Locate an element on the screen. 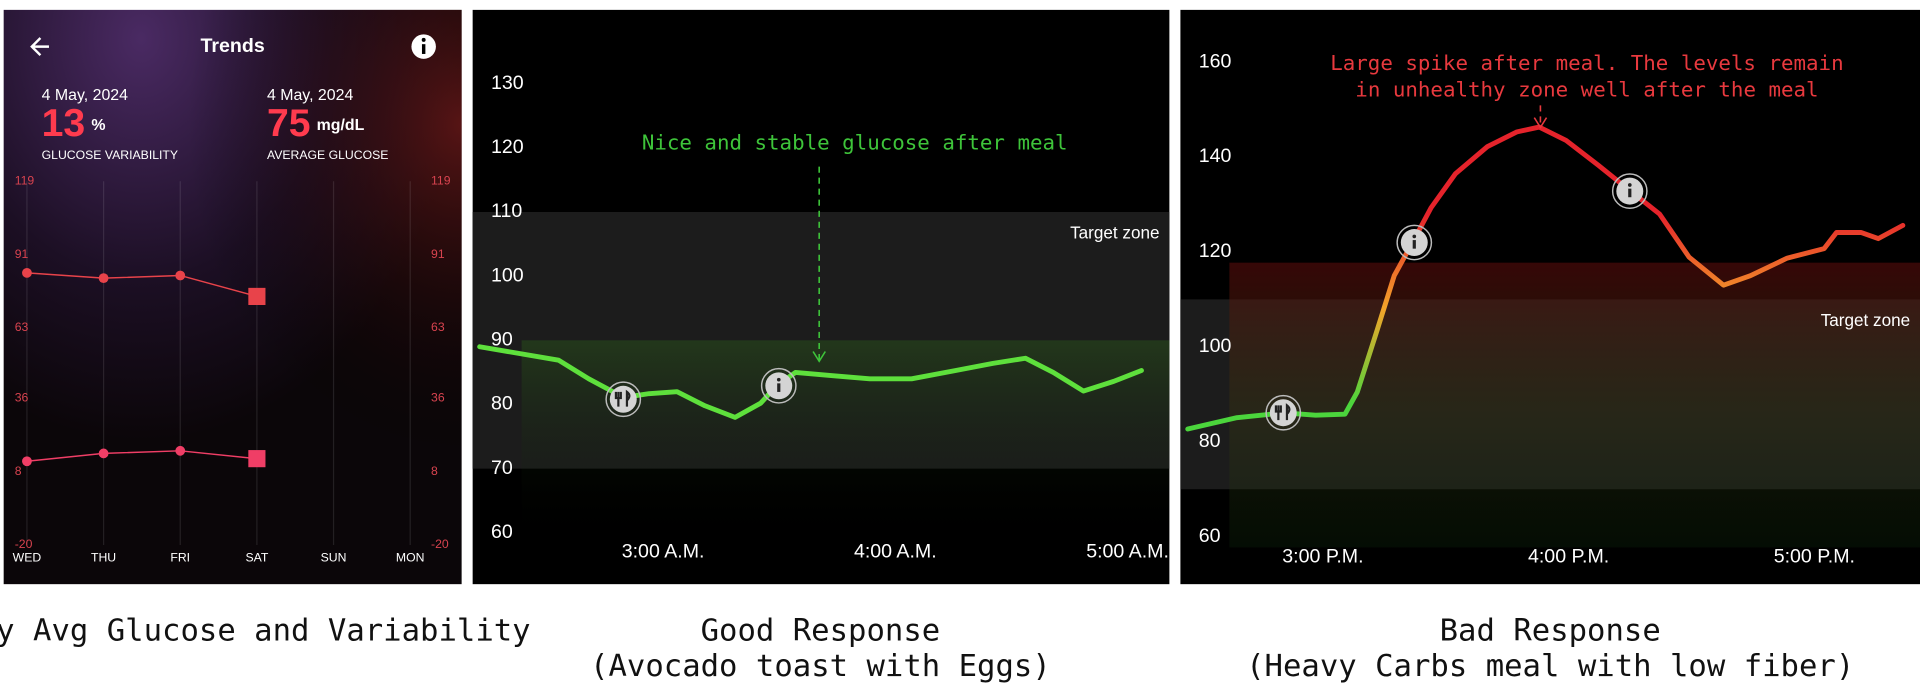 The height and width of the screenshot is (692, 1920). caption: Daily Avg Glucose and Variability is located at coordinates (265, 630).